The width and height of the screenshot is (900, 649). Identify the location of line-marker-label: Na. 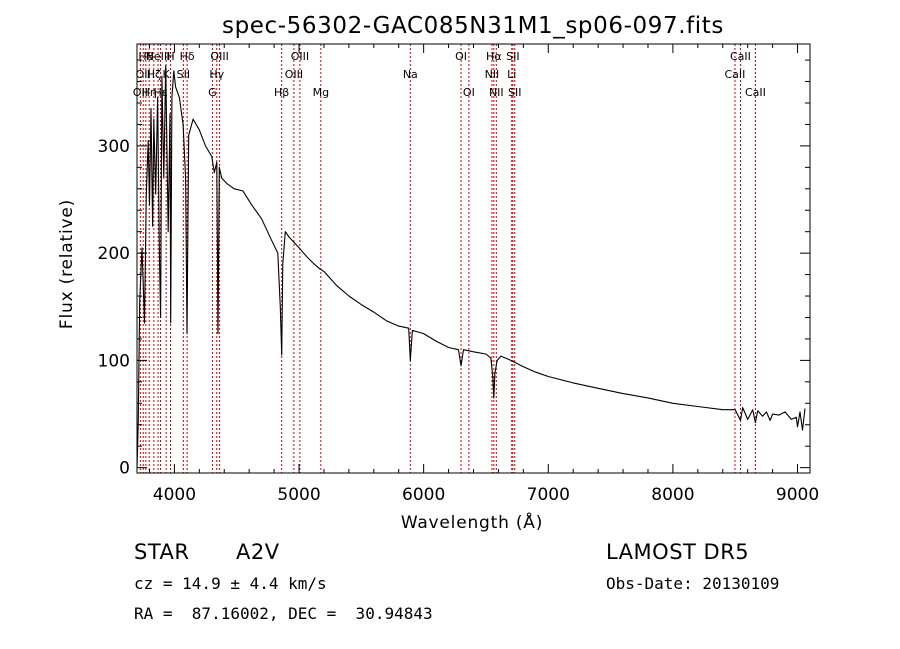
(410, 74).